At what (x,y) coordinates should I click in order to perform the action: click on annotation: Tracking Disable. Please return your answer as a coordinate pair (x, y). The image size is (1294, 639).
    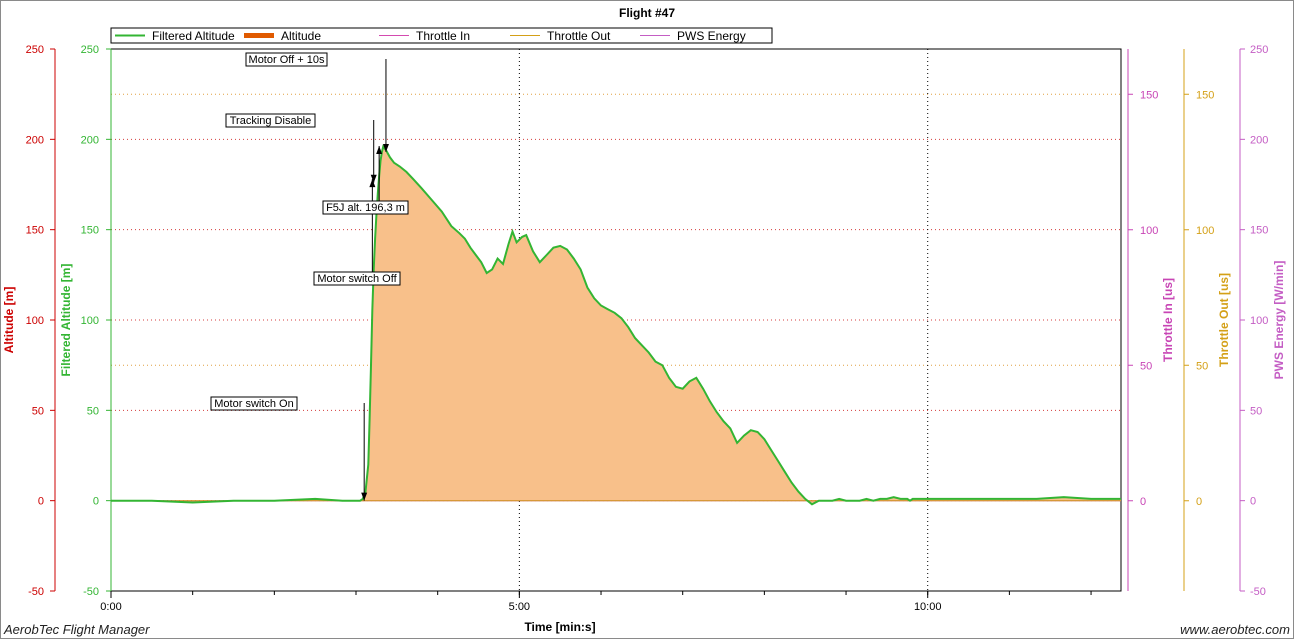
    Looking at the image, I should click on (301, 148).